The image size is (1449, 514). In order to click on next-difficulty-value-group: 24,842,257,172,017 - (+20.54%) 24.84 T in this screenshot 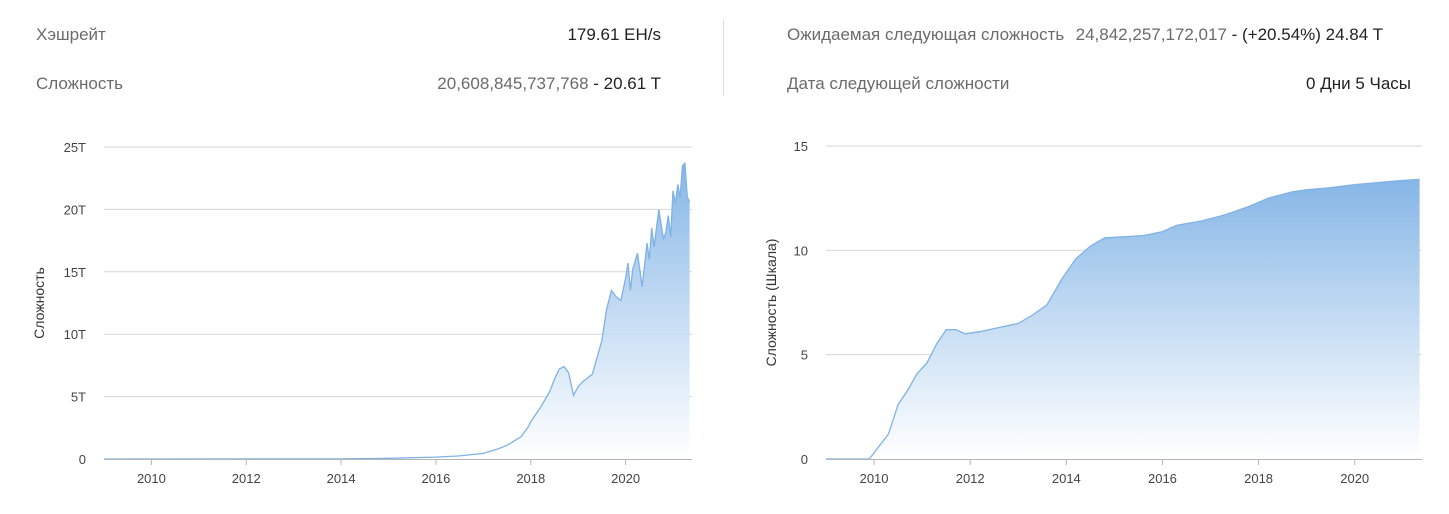, I will do `click(1229, 34)`.